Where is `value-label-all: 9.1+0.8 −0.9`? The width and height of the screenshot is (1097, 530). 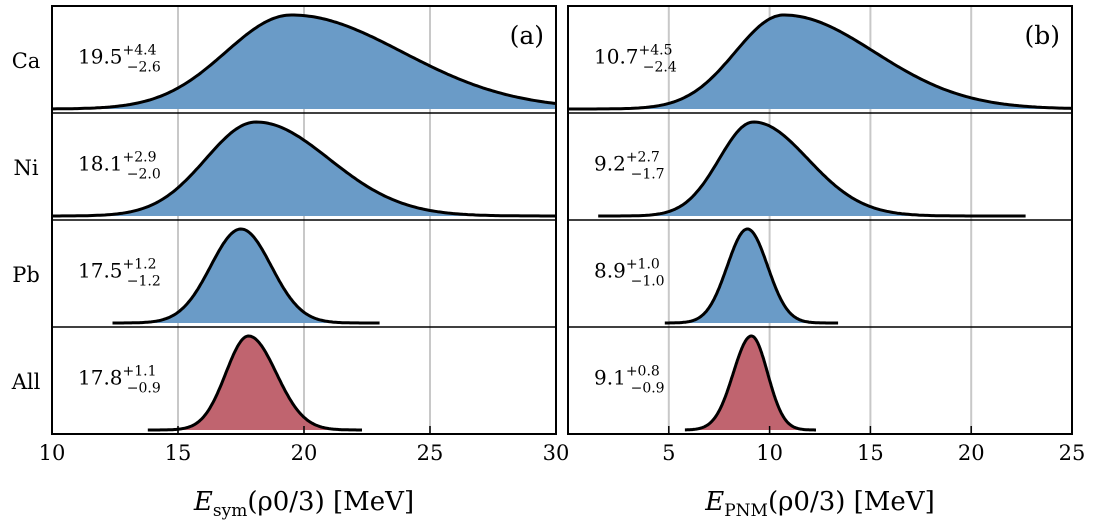 value-label-all: 9.1+0.8 −0.9 is located at coordinates (629, 380).